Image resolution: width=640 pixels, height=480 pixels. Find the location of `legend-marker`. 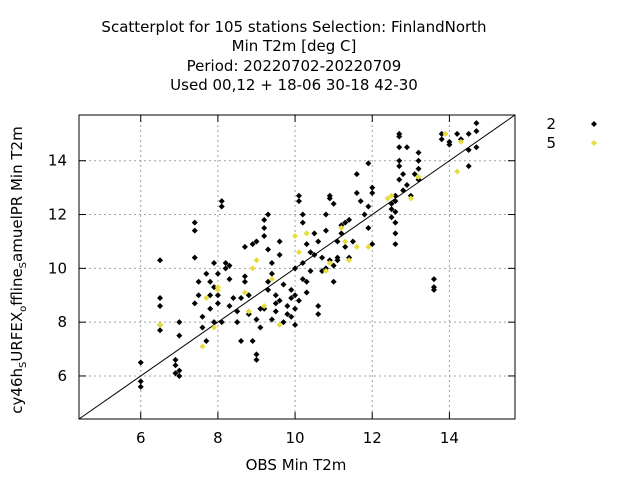

legend-marker is located at coordinates (594, 124).